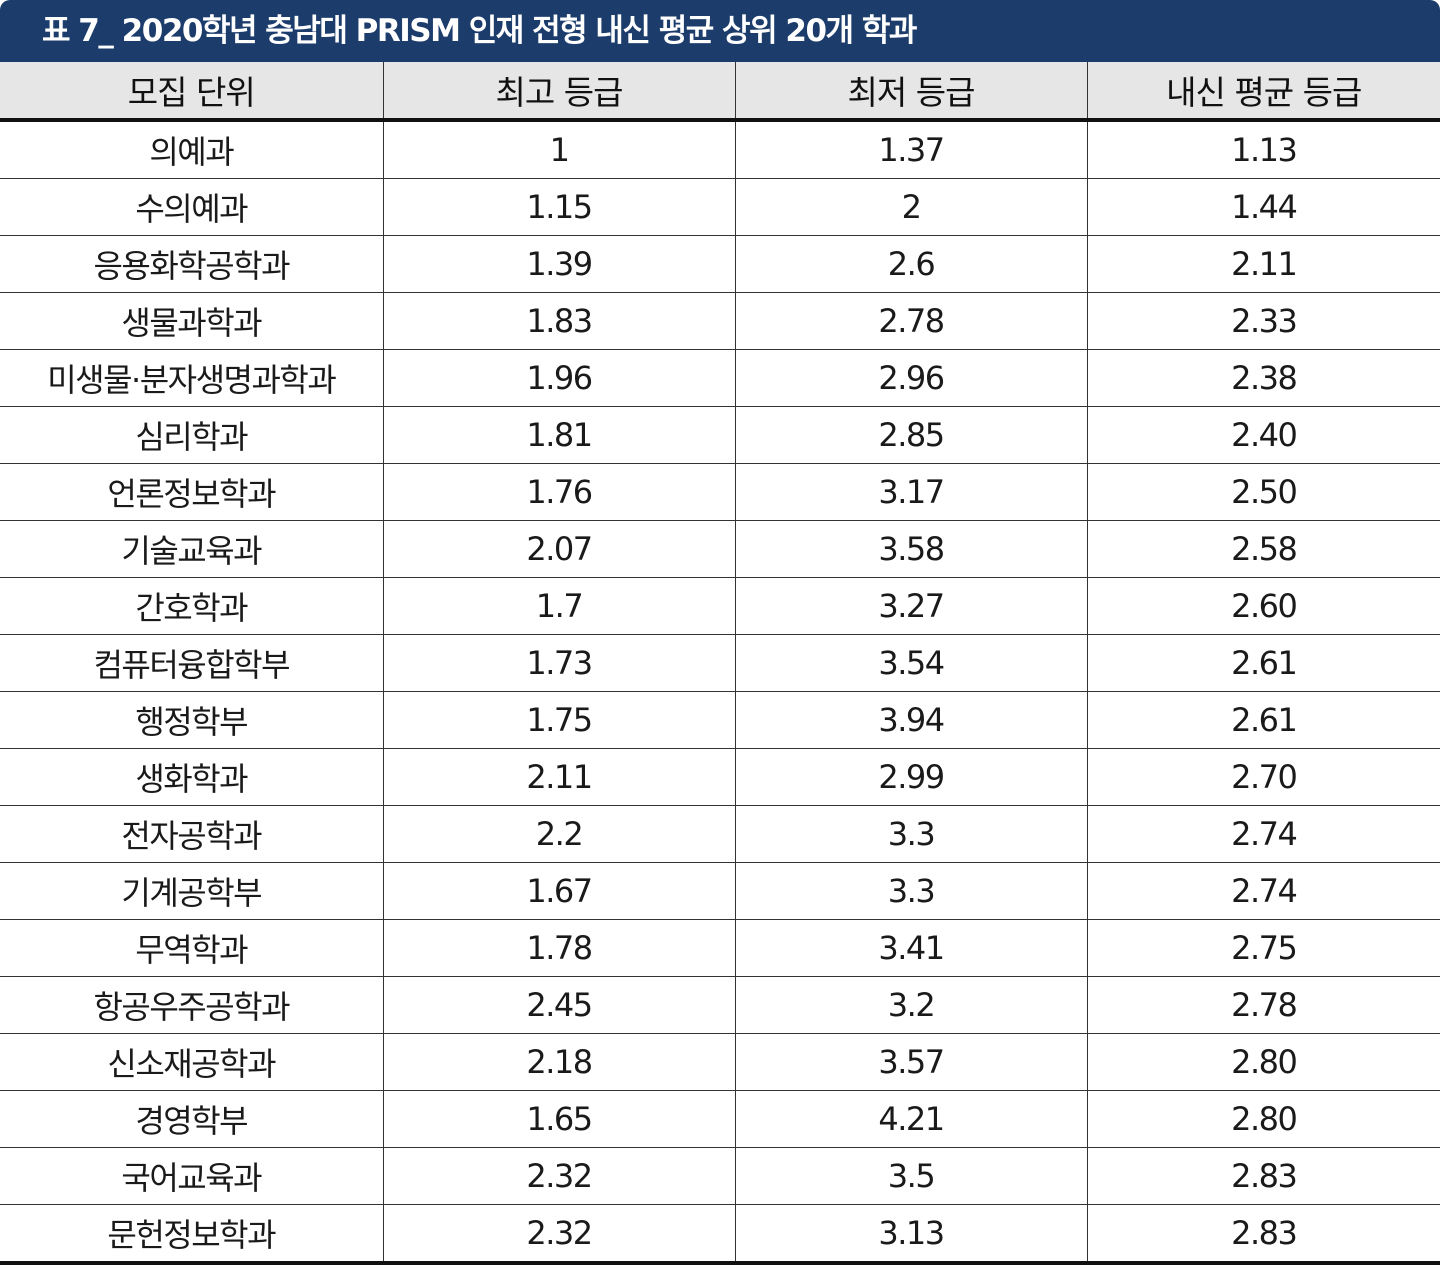 Image resolution: width=1440 pixels, height=1274 pixels. I want to click on table-row: 신소재공학과 2.18 3.57 2.80, so click(720, 1062).